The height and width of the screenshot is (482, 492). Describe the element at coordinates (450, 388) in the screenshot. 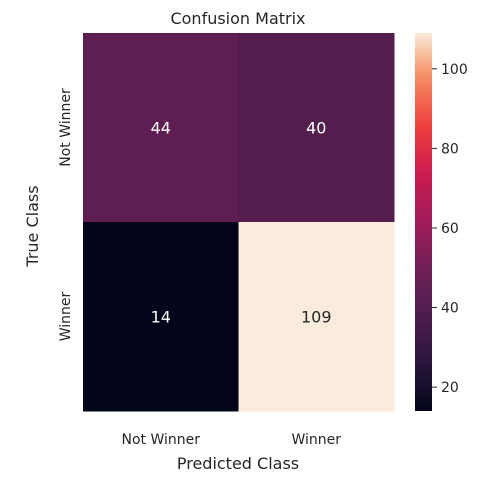

I see `colorbar-tick-label: 20` at that location.